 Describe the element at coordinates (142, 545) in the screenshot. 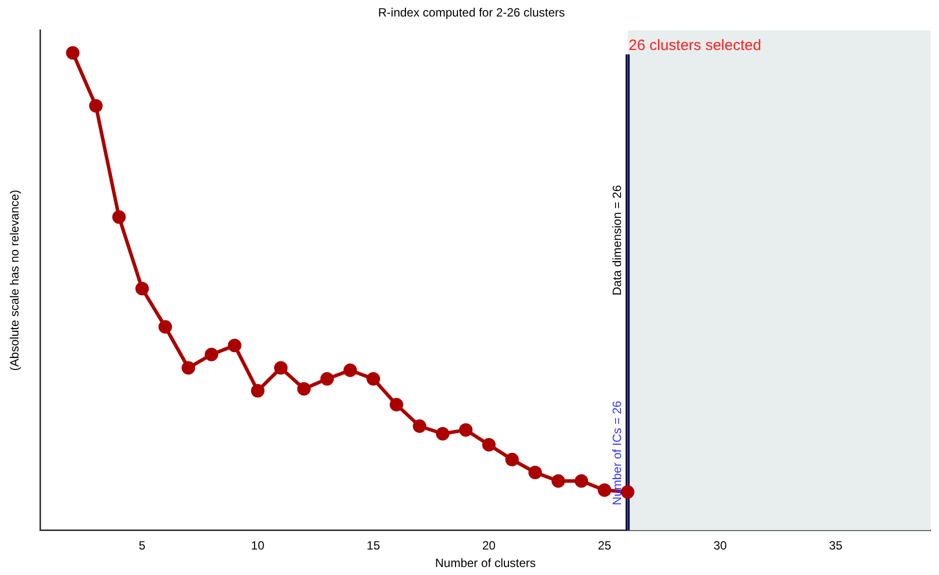

I see `x-tick-label: 5` at that location.